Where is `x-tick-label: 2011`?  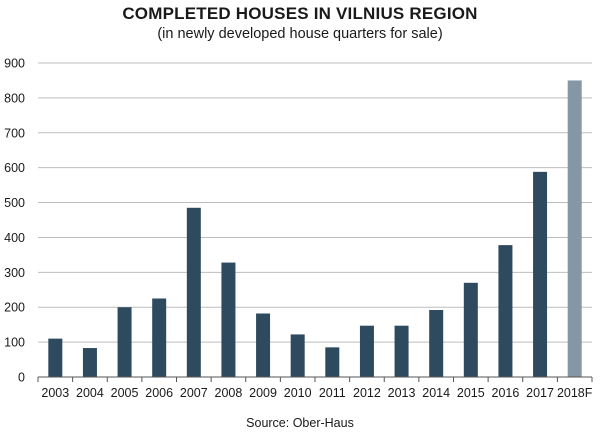 x-tick-label: 2011 is located at coordinates (332, 393).